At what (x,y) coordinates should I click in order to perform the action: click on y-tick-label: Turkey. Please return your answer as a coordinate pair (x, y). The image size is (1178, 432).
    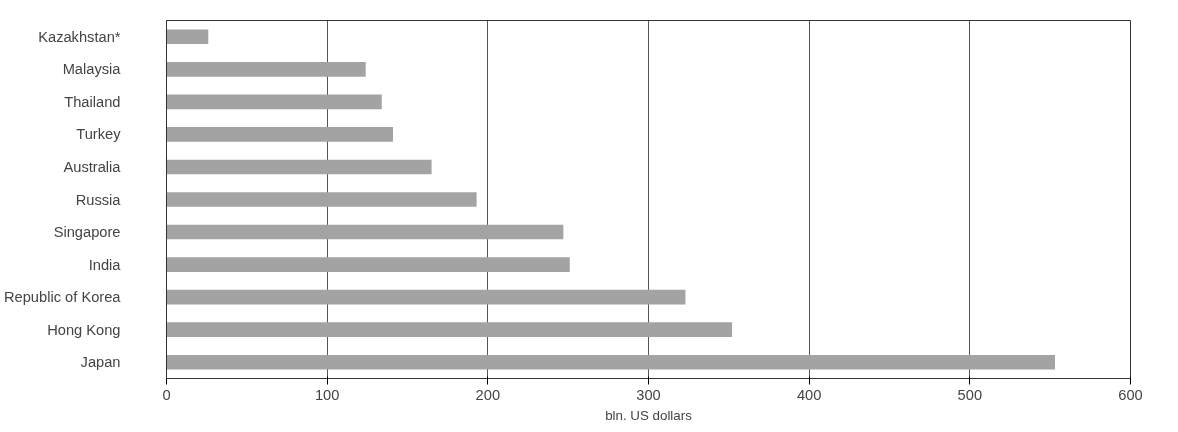
    Looking at the image, I should click on (99, 134).